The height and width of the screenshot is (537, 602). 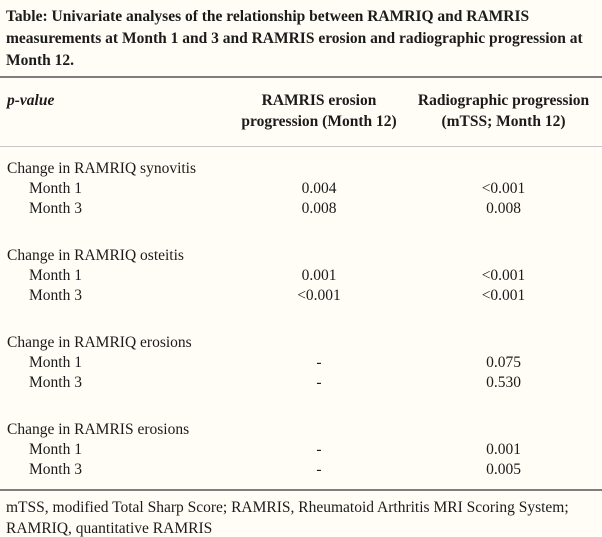 What do you see at coordinates (319, 188) in the screenshot?
I see `cell-ramris-erosion: 0.004` at bounding box center [319, 188].